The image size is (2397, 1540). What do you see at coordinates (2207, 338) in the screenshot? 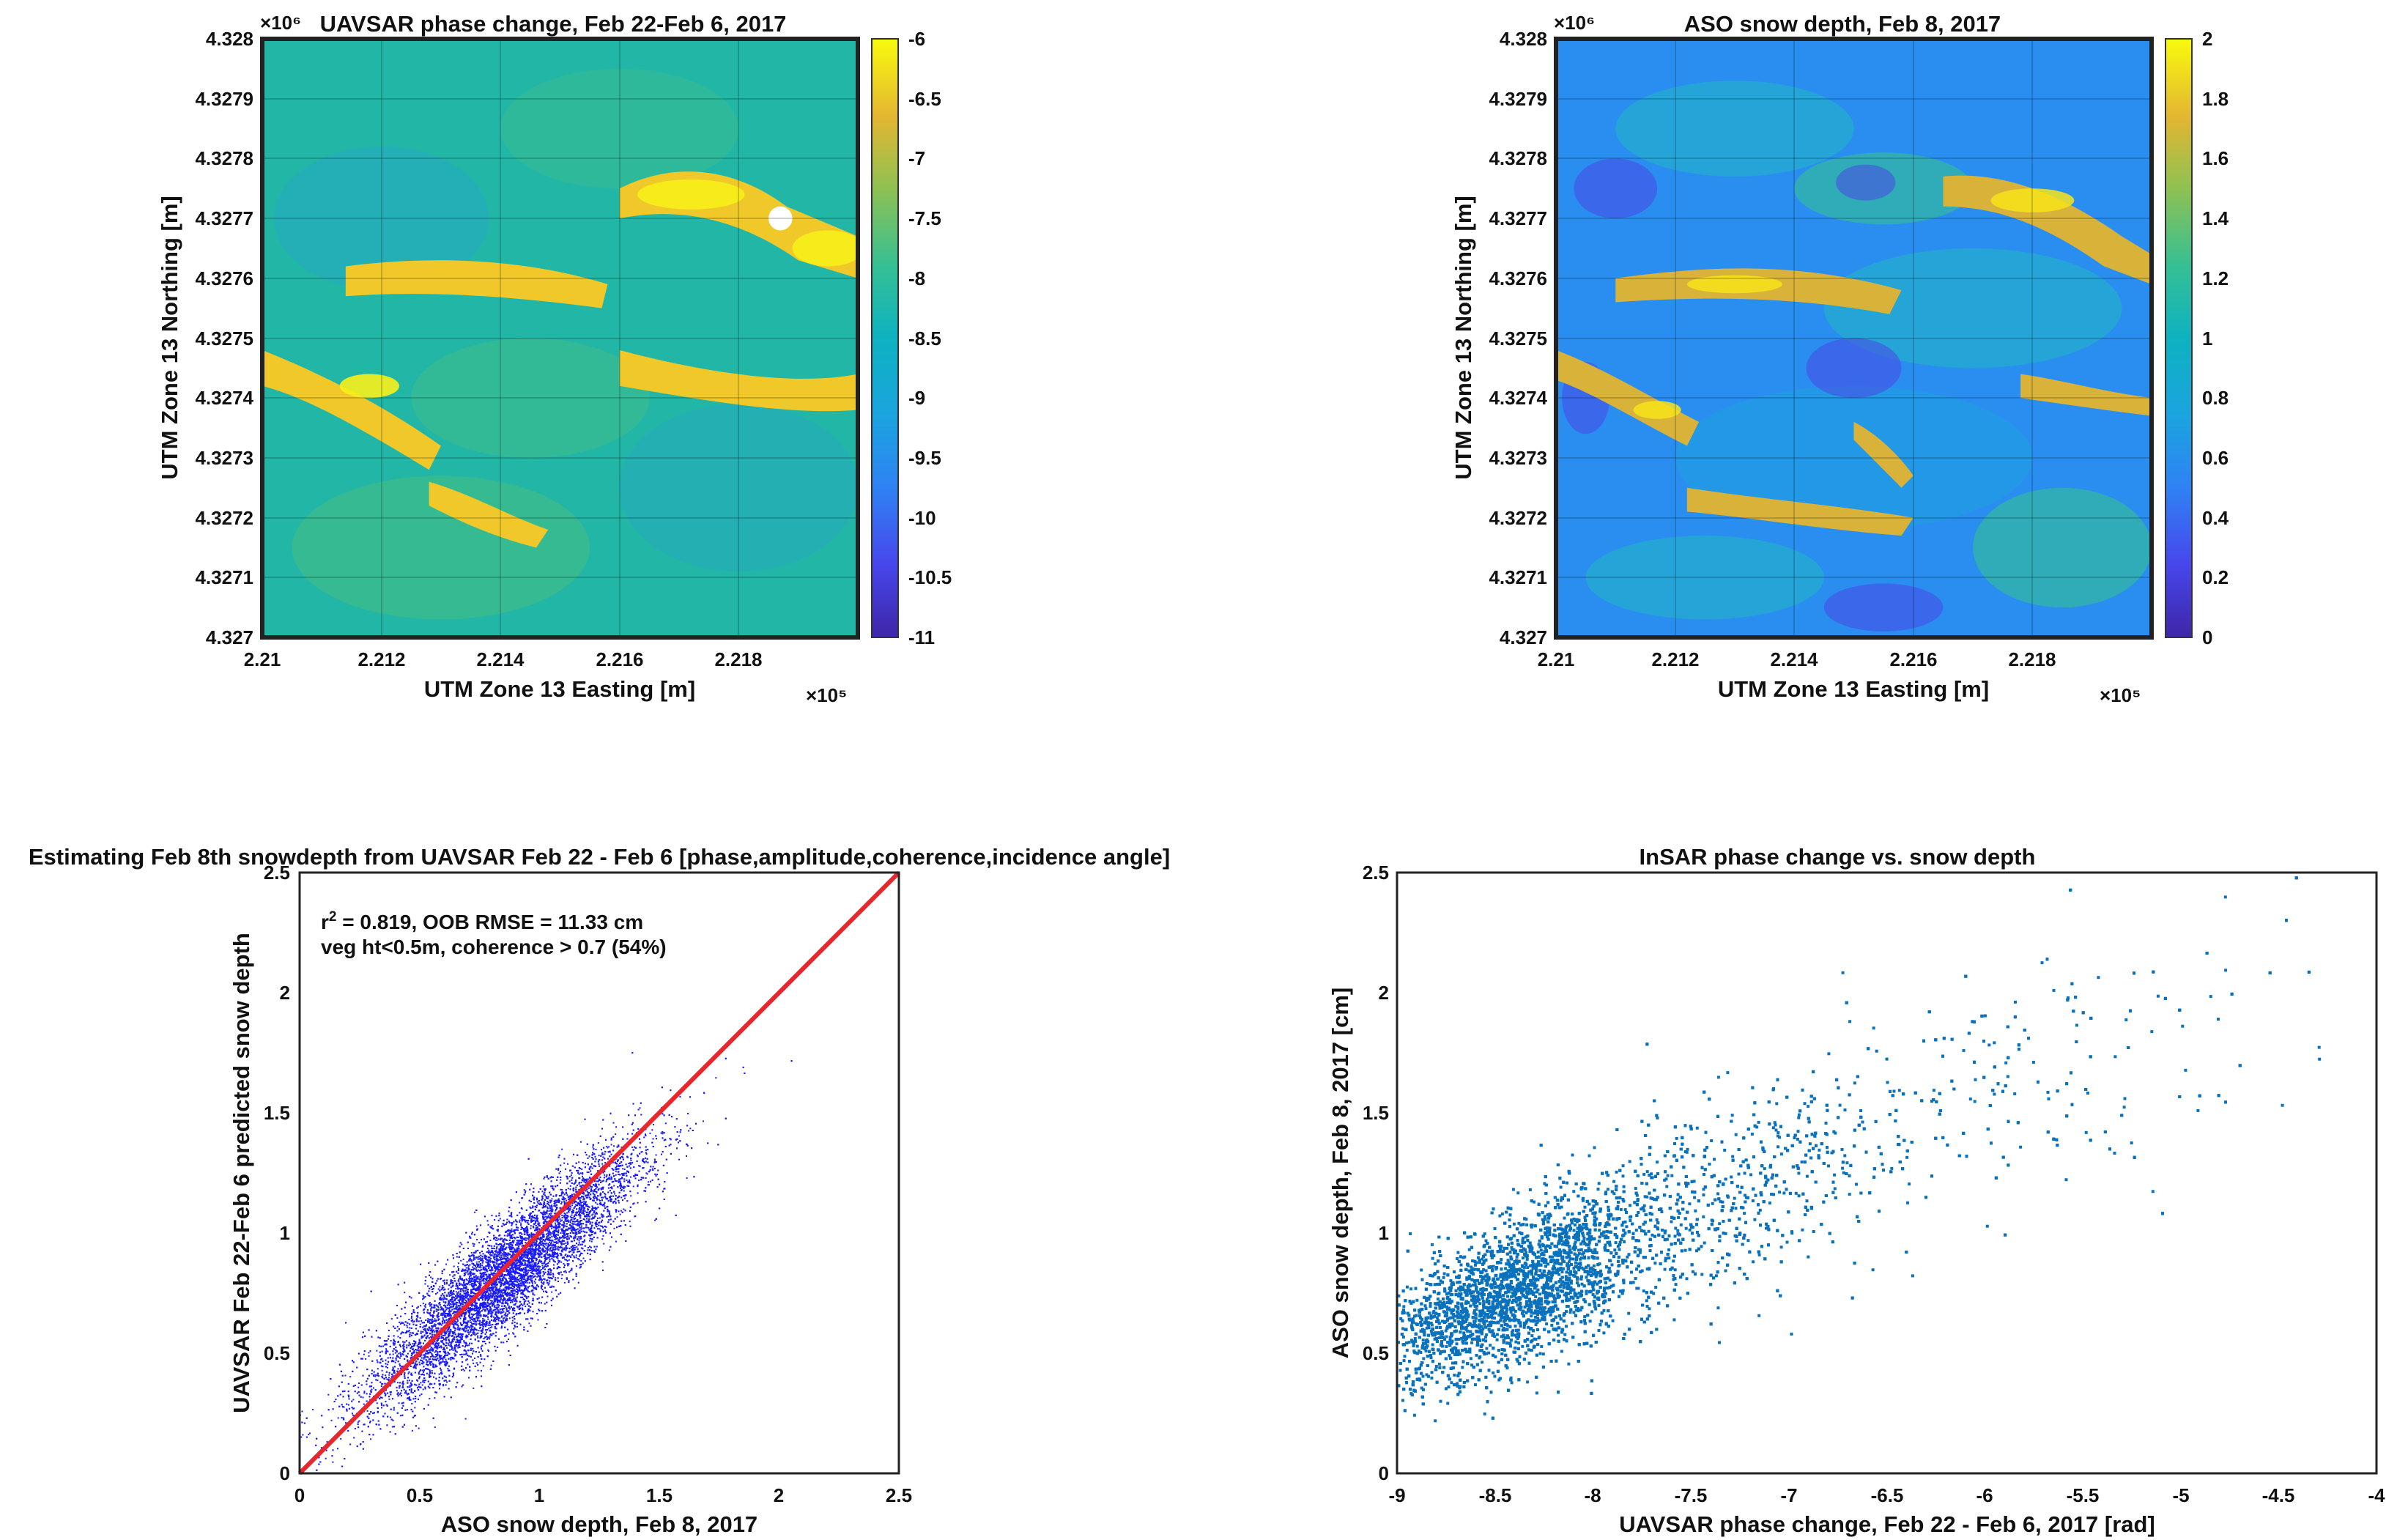
I see `colorbar-tick-label: 1` at bounding box center [2207, 338].